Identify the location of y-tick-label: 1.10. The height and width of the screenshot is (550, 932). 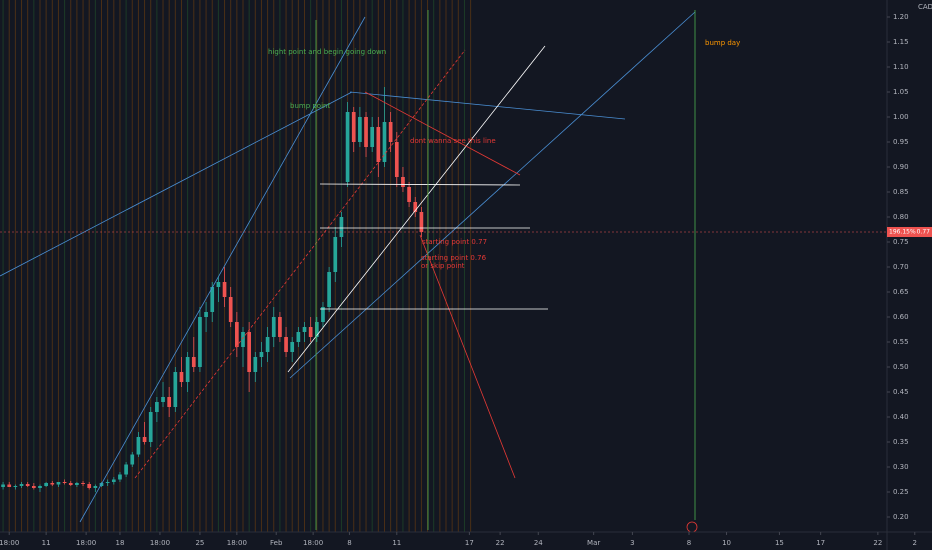
(901, 67).